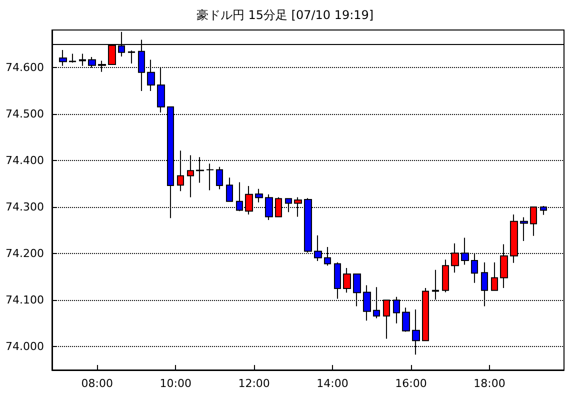 The width and height of the screenshot is (570, 398). I want to click on y-tick-label: 74.300, so click(25, 207).